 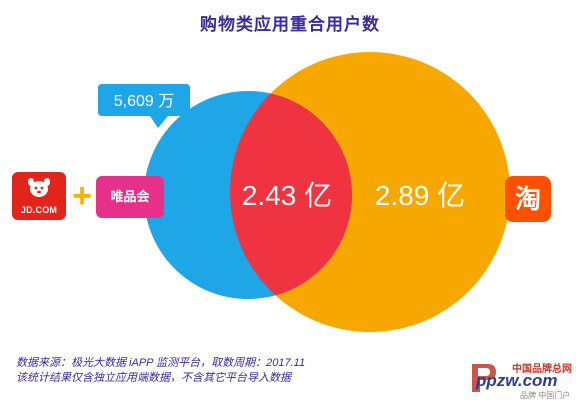 What do you see at coordinates (130, 197) in the screenshot?
I see `vip-logo: 唯品会` at bounding box center [130, 197].